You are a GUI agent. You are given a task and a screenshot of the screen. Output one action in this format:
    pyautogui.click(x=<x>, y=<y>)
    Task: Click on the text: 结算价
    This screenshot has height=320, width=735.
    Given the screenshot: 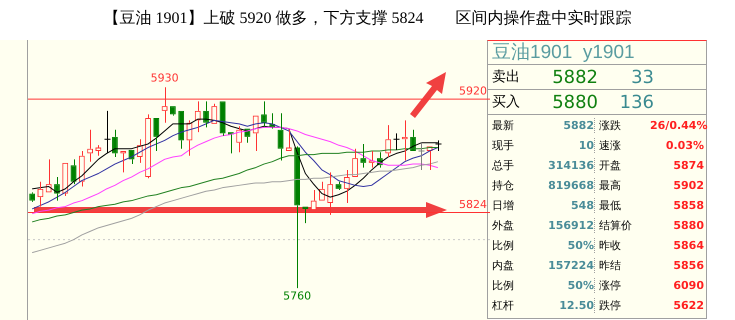 What is the action you would take?
    pyautogui.click(x=620, y=225)
    